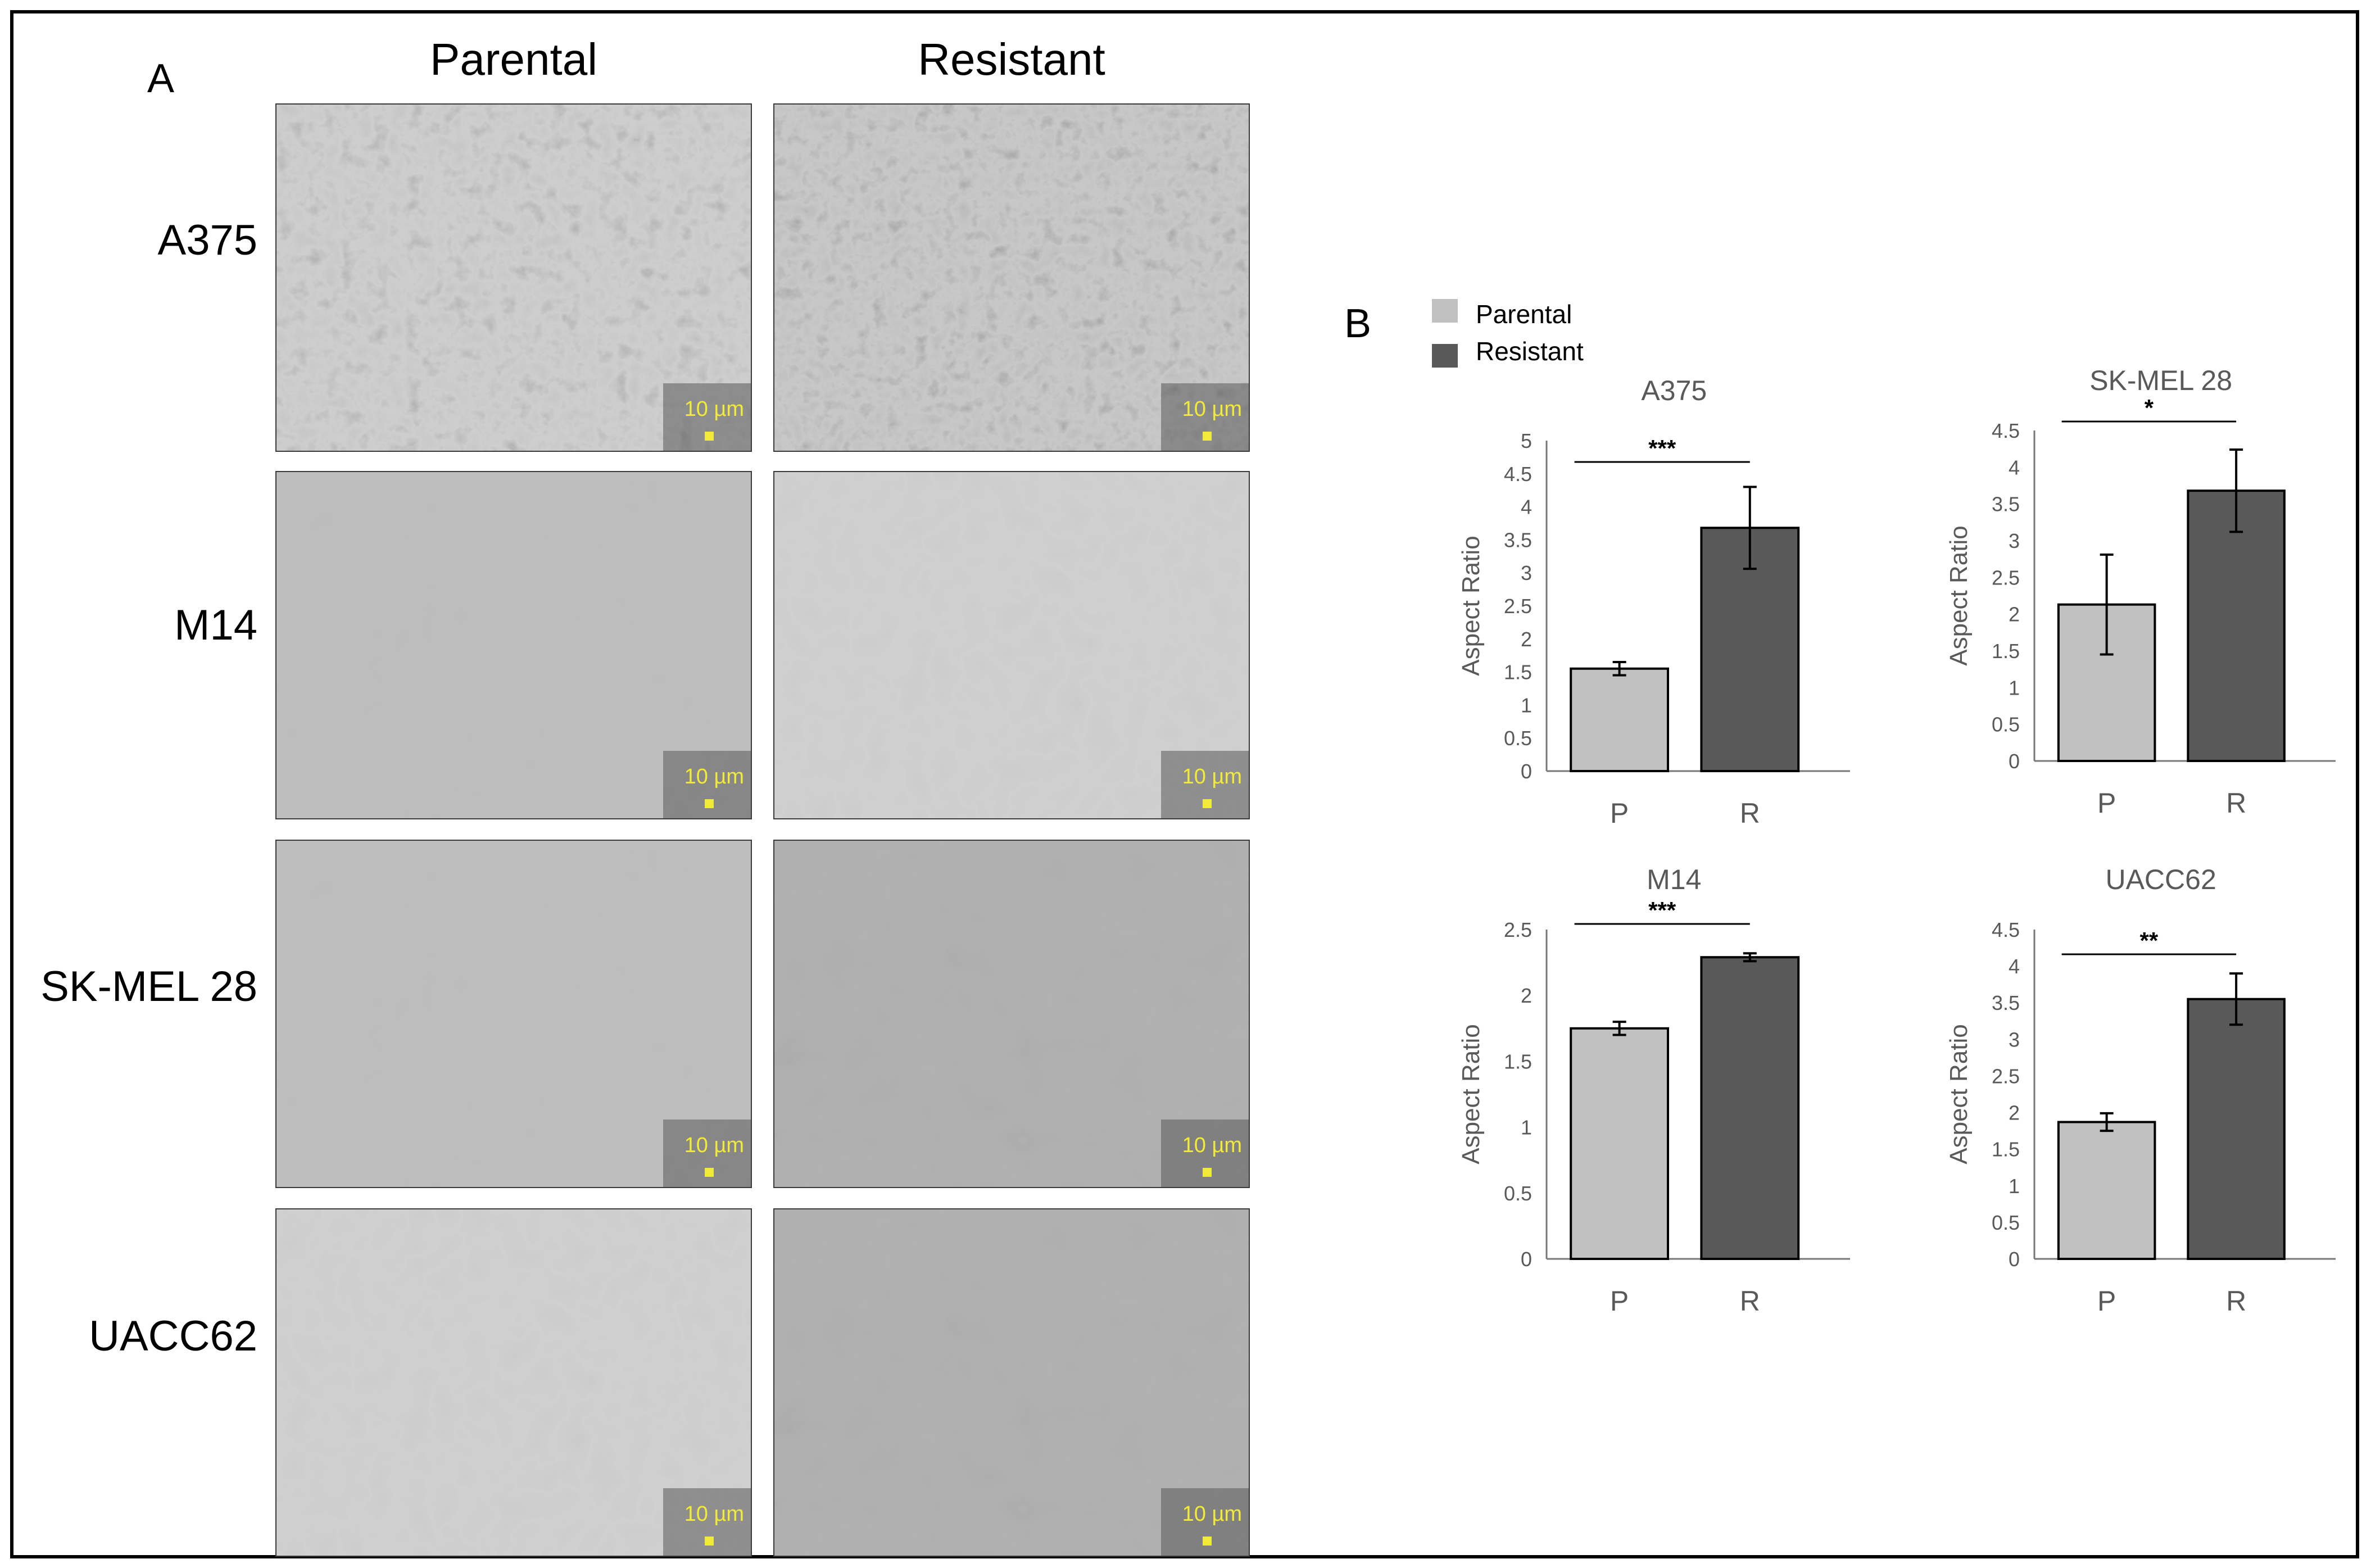 The height and width of the screenshot is (1568, 2371). Describe the element at coordinates (2236, 1129) in the screenshot. I see `bar-uacc62-r` at that location.